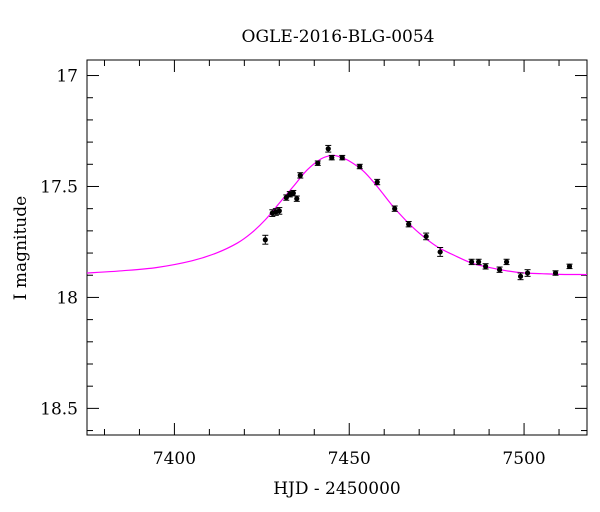  Describe the element at coordinates (523, 459) in the screenshot. I see `x-tick-label: 7500` at that location.